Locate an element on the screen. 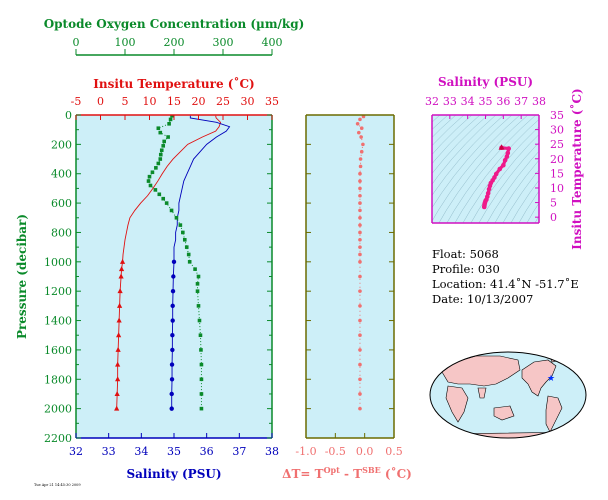 The image size is (608, 500). ts-salinity-tick-label: 36 is located at coordinates (503, 101).